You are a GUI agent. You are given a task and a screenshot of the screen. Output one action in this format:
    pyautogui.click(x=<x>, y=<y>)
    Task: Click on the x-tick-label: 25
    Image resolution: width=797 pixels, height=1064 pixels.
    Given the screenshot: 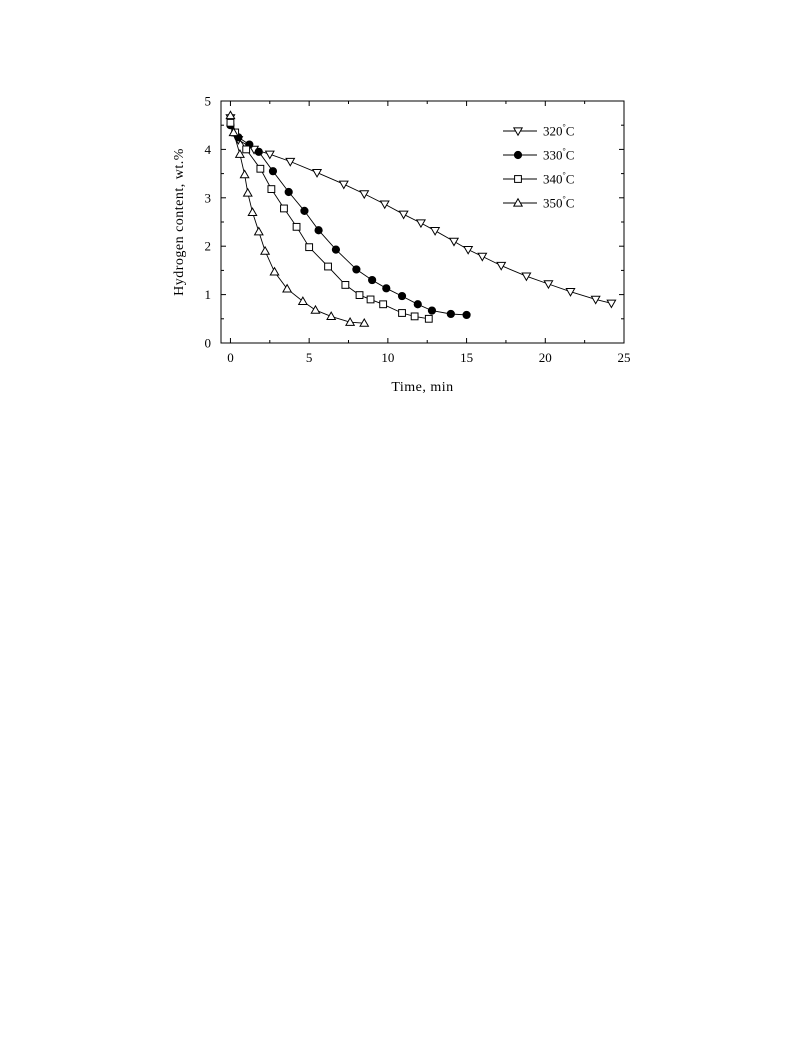 What is the action you would take?
    pyautogui.click(x=624, y=357)
    